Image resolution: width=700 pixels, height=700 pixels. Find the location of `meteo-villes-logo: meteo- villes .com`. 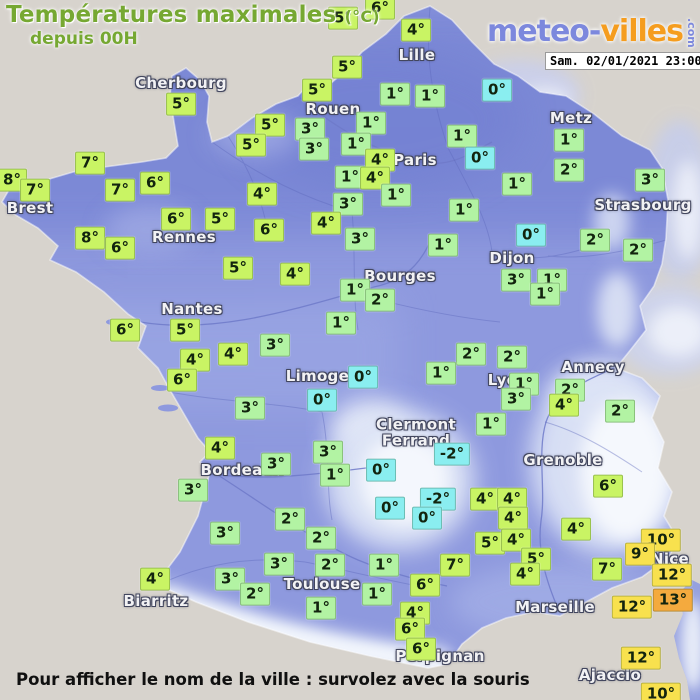

meteo-villes-logo: meteo- villes .com is located at coordinates (592, 31).